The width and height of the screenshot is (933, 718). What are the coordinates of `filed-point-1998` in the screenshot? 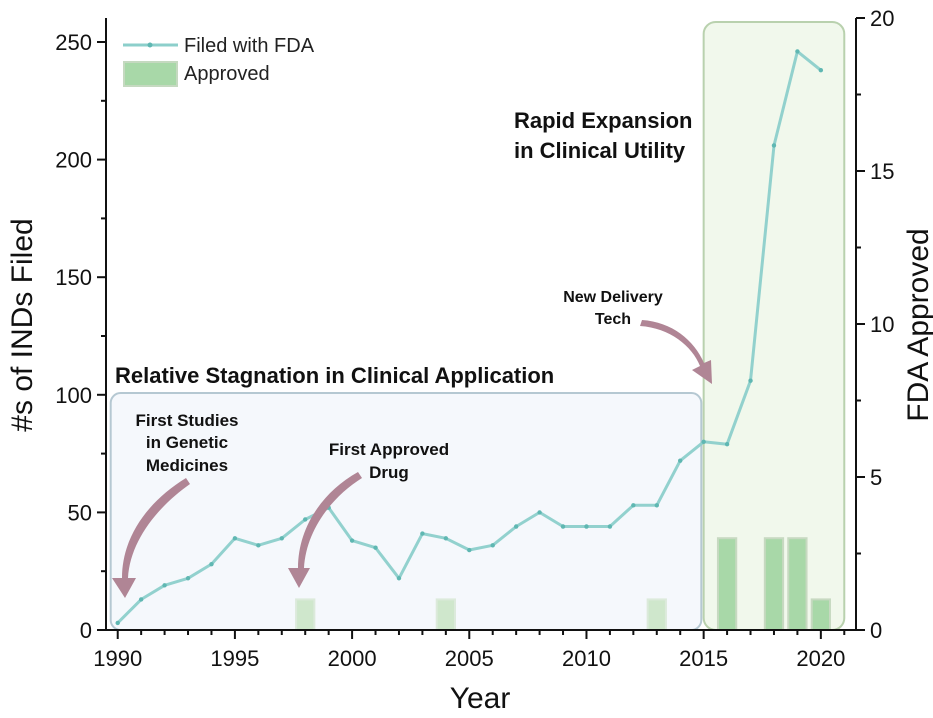 It's located at (305, 519).